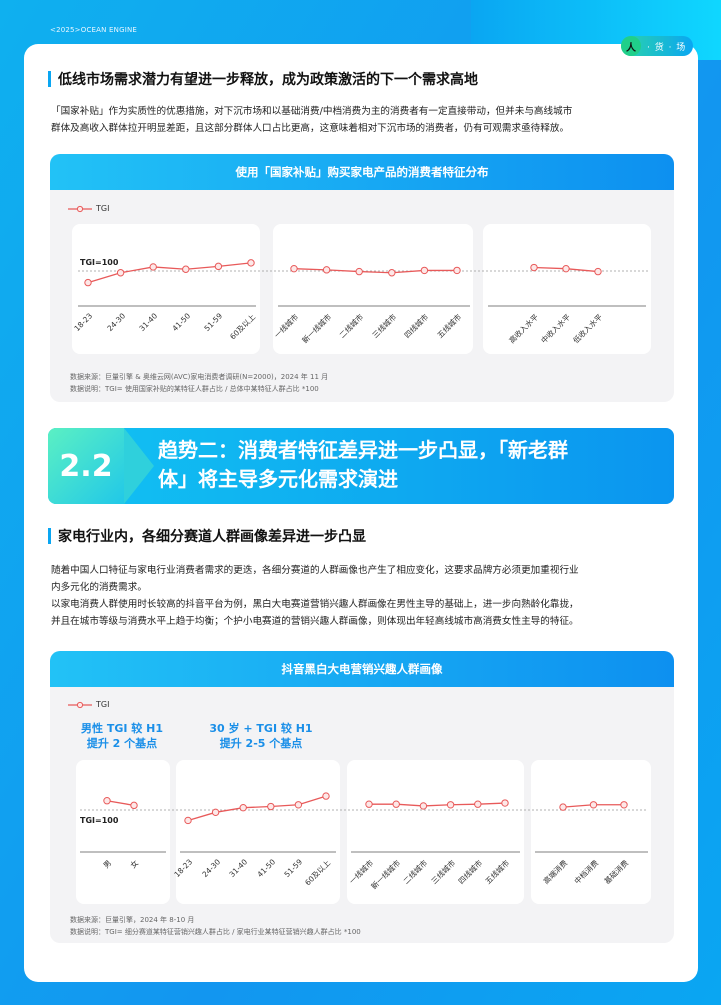  Describe the element at coordinates (278, 479) in the screenshot. I see `trend-title-line: 体」将主导多元化需求演进` at that location.